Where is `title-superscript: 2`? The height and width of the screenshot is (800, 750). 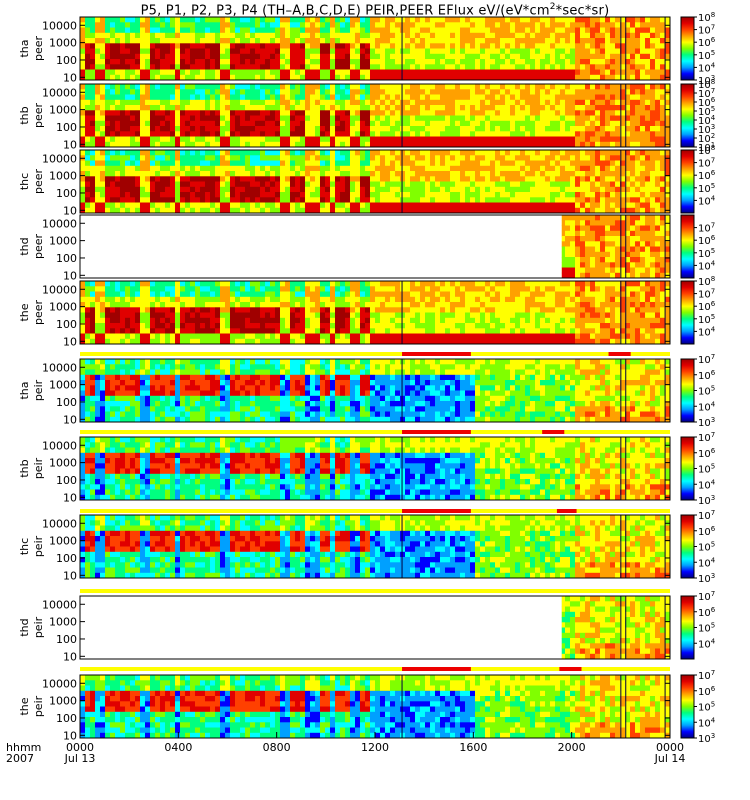 title-superscript: 2 is located at coordinates (552, 7).